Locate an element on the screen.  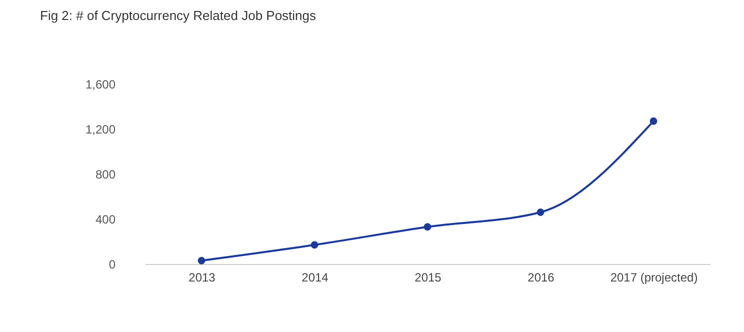
x-tick-label: 2017 (projected) is located at coordinates (654, 277).